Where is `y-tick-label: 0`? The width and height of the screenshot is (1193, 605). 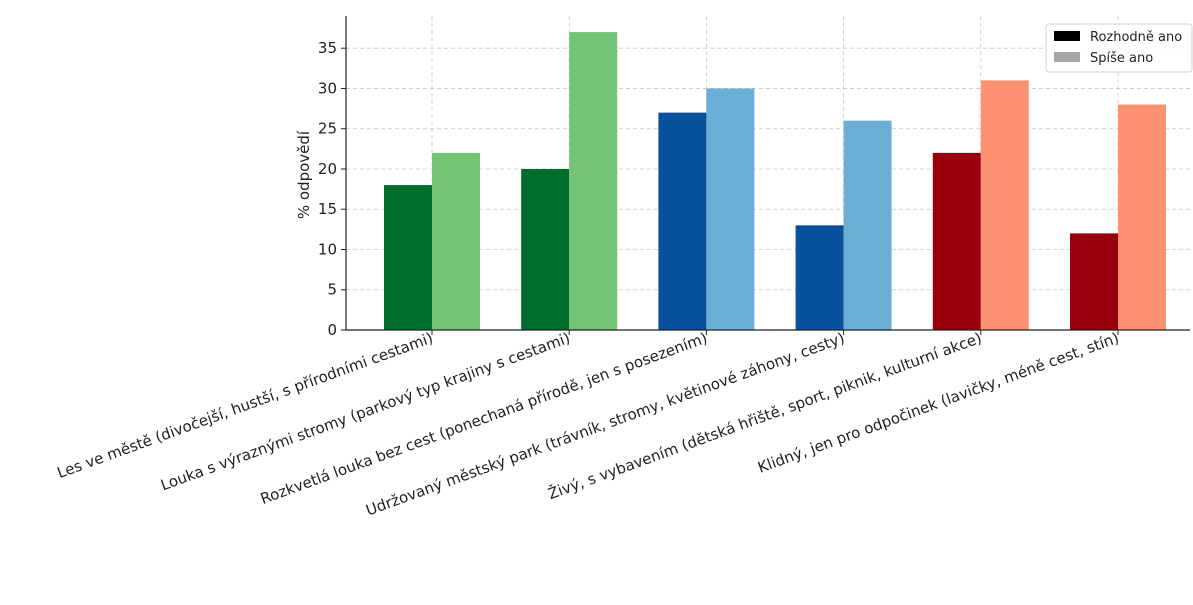 y-tick-label: 0 is located at coordinates (332, 330).